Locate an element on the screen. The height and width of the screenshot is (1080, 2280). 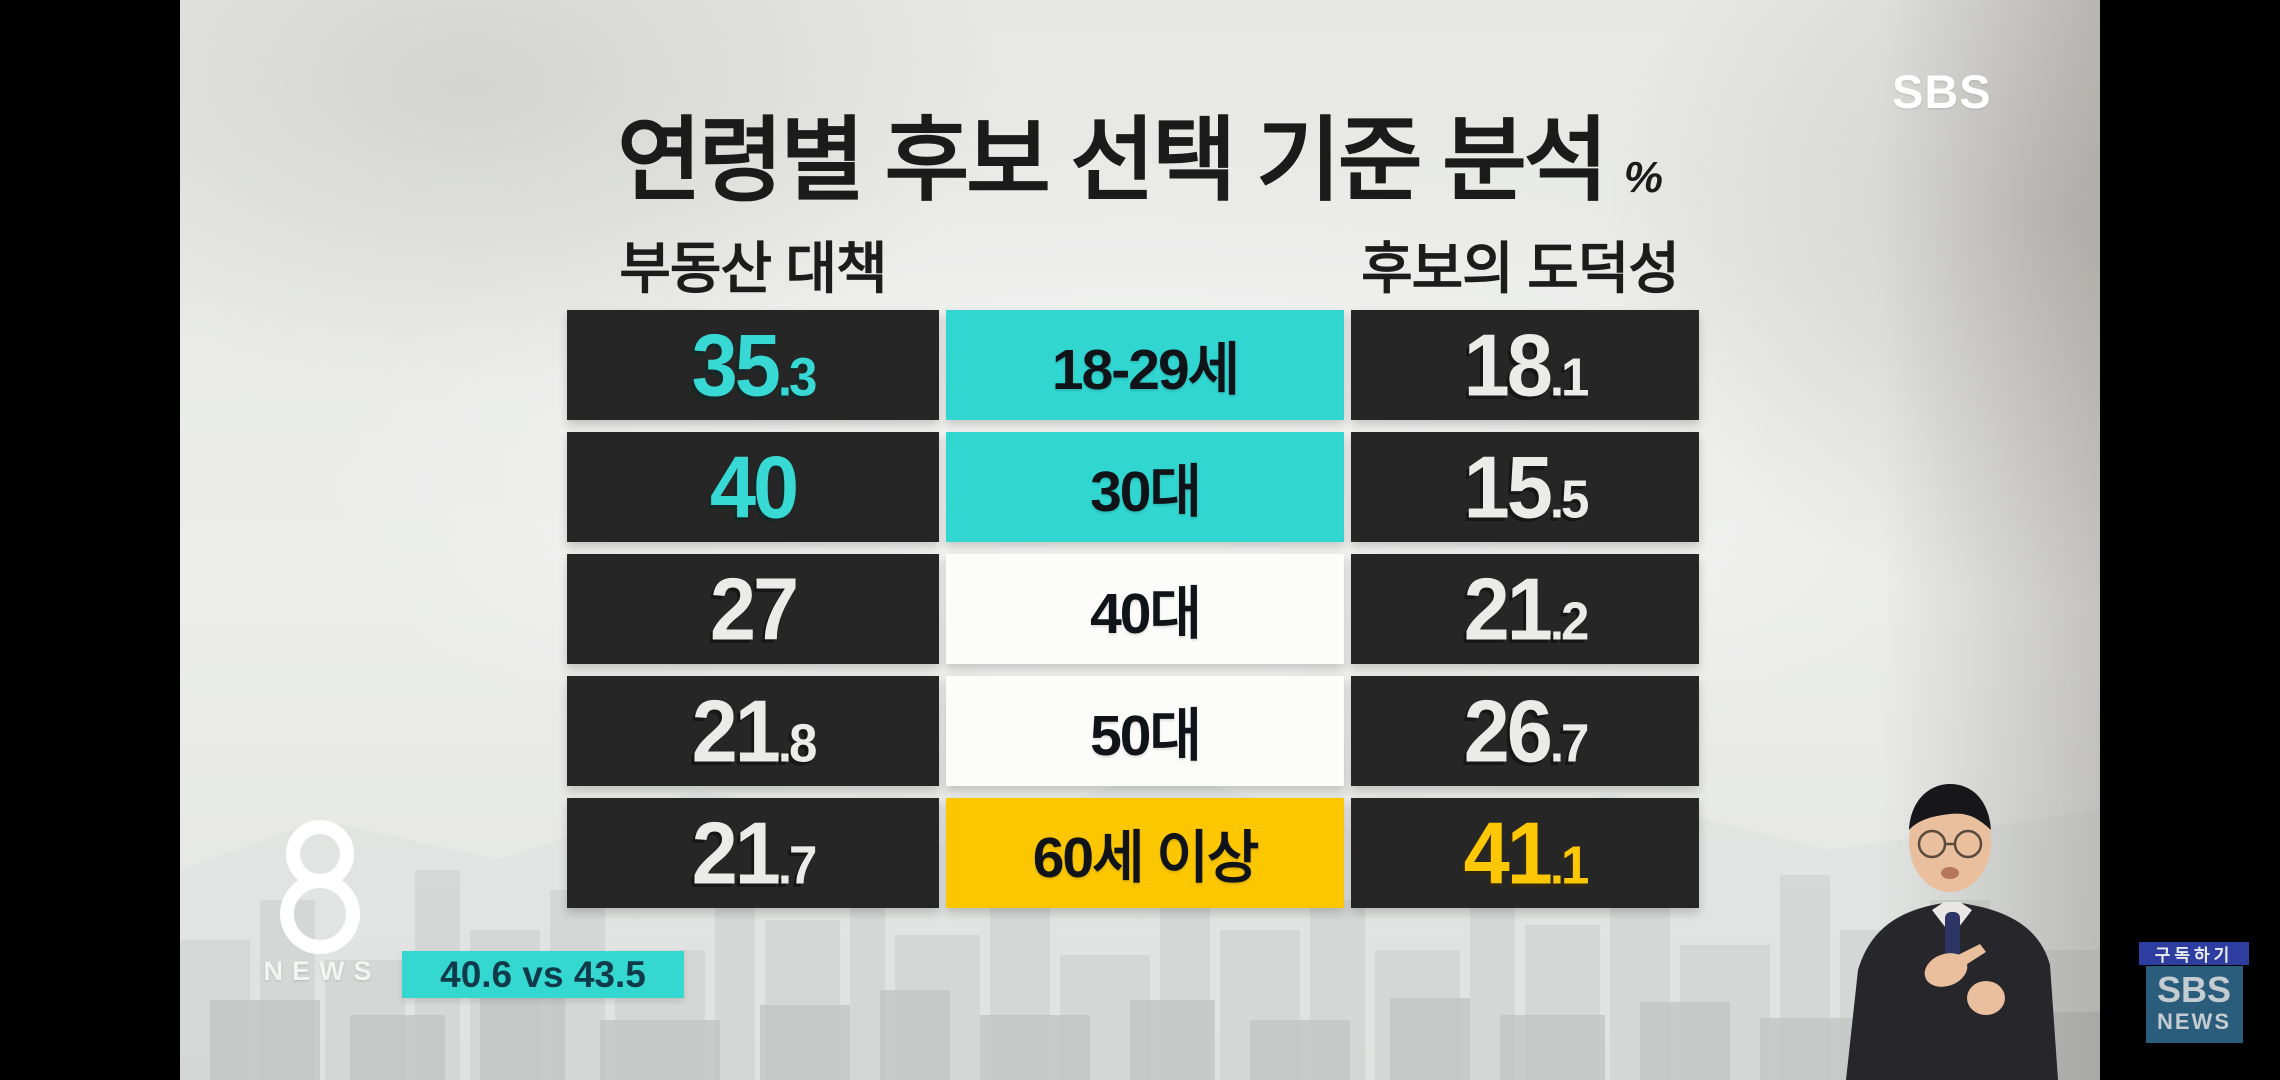
vs-annotation-text: 40.6 vs 43.5 is located at coordinates (543, 974).